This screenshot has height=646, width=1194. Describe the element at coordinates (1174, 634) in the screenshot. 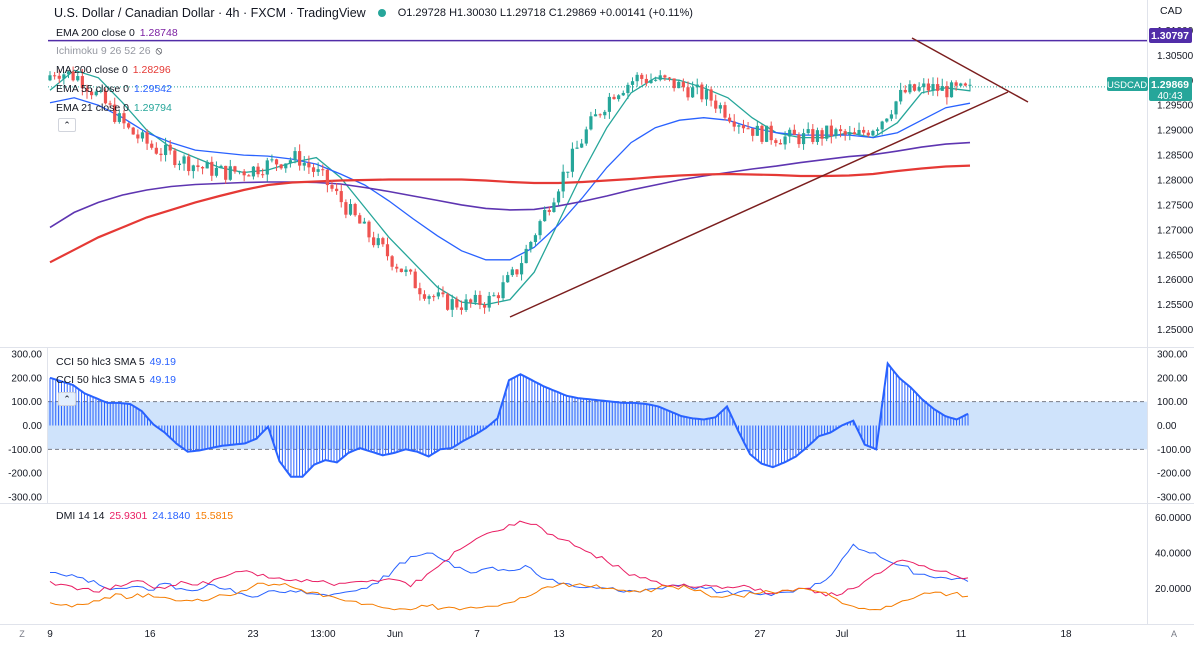

I see `time-axis-right-mark: A` at that location.